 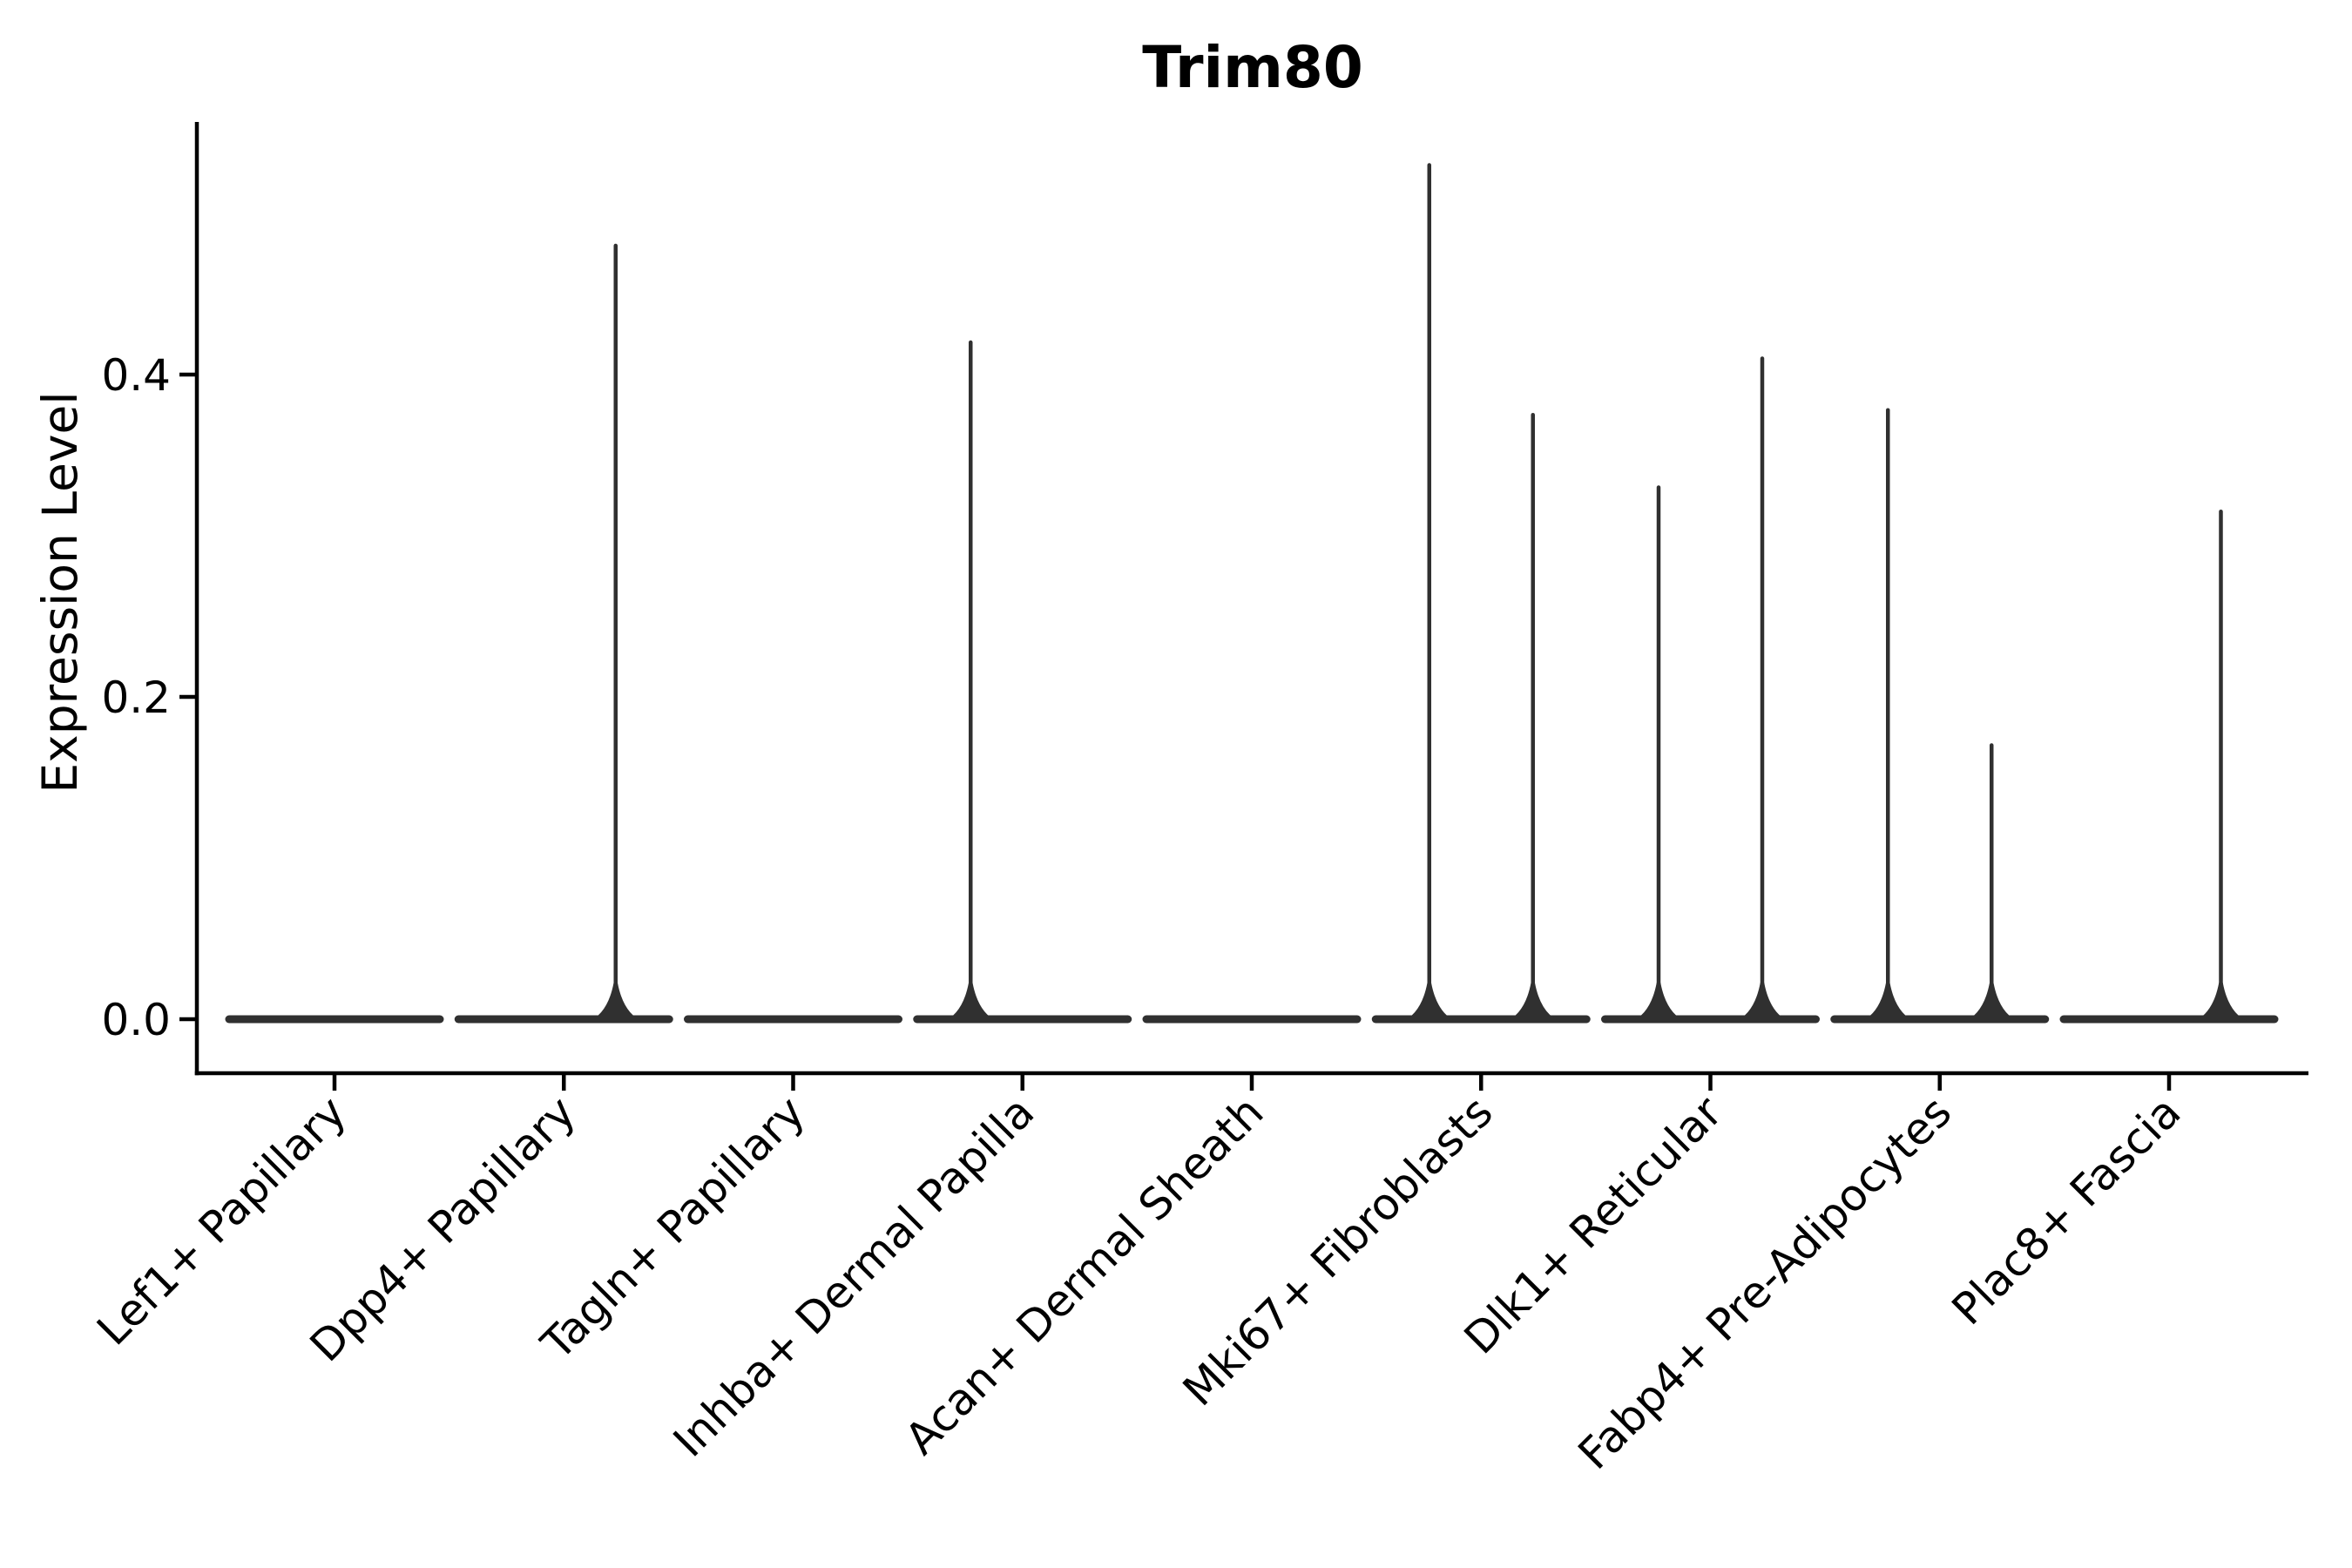 I want to click on x-category-label: Fabp4+ Pre-Adipocytes, so click(x=1765, y=1282).